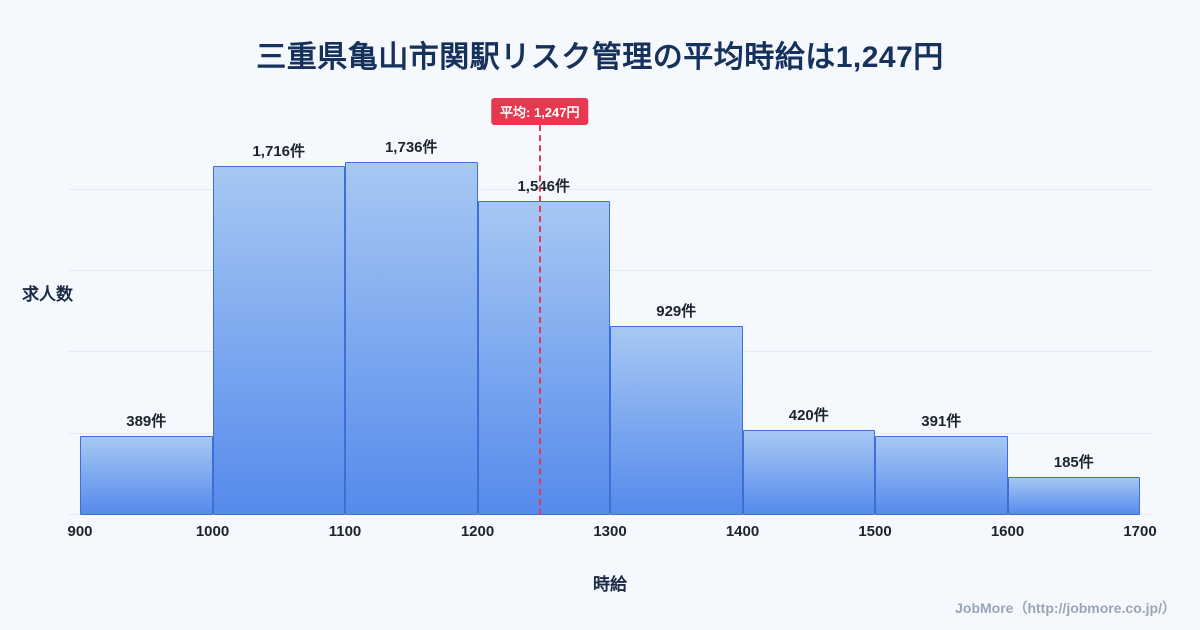 The width and height of the screenshot is (1200, 630). What do you see at coordinates (80, 531) in the screenshot?
I see `x-tick-label: 900` at bounding box center [80, 531].